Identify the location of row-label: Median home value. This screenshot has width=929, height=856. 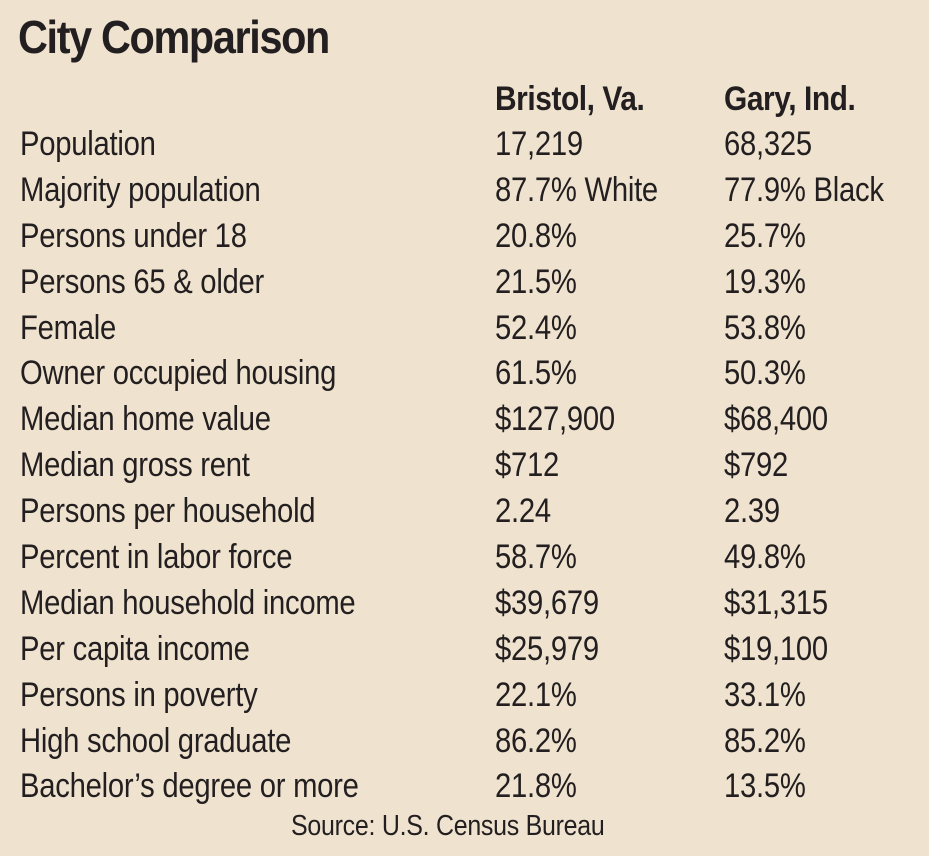
(145, 419).